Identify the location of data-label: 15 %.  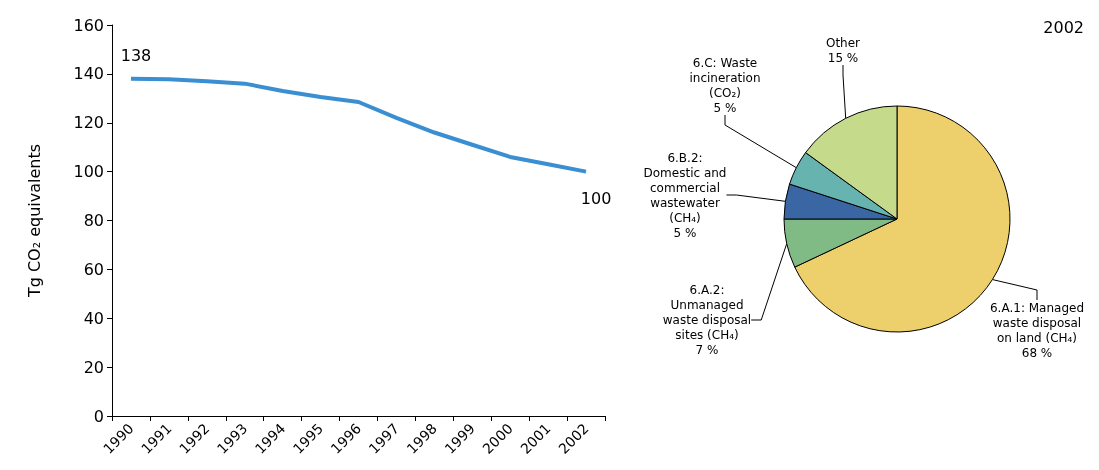
(843, 57).